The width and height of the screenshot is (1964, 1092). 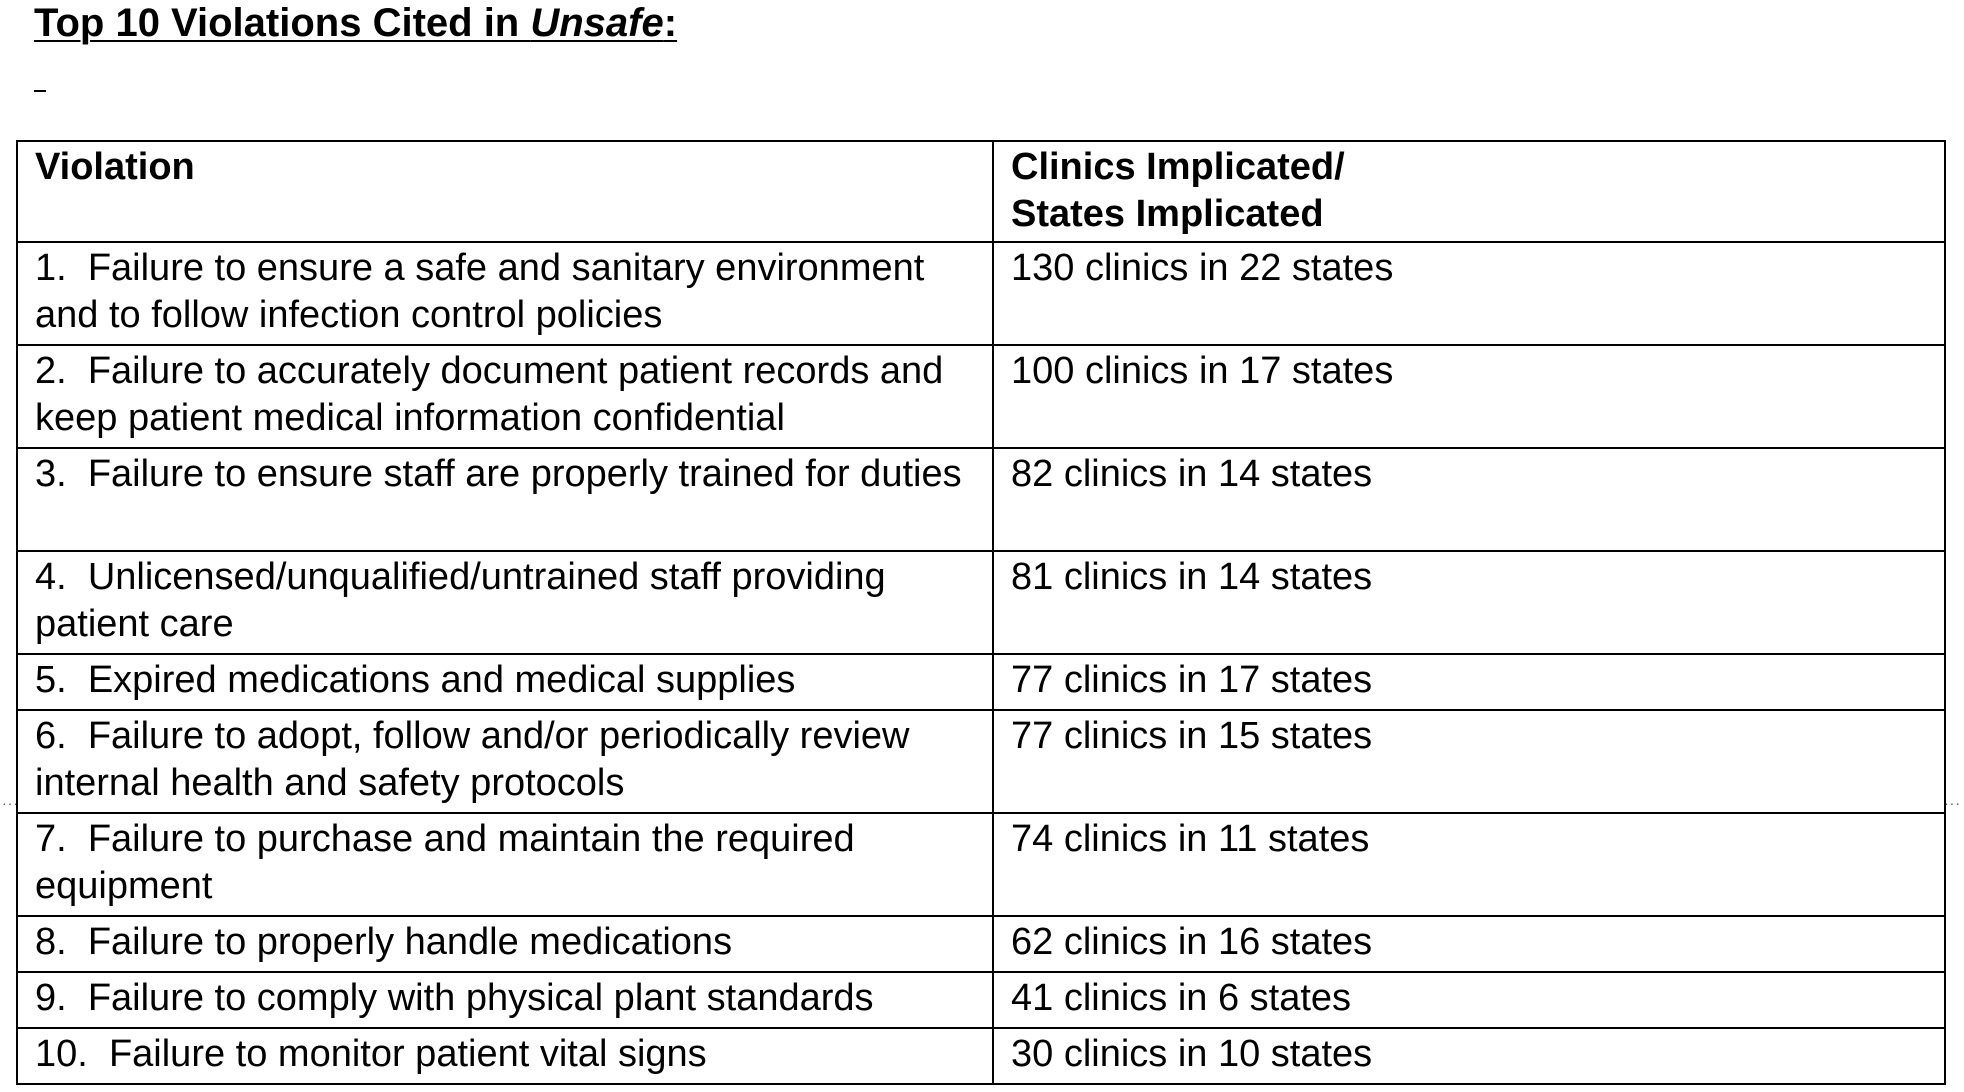 What do you see at coordinates (505, 191) in the screenshot?
I see `header-violation: Violation` at bounding box center [505, 191].